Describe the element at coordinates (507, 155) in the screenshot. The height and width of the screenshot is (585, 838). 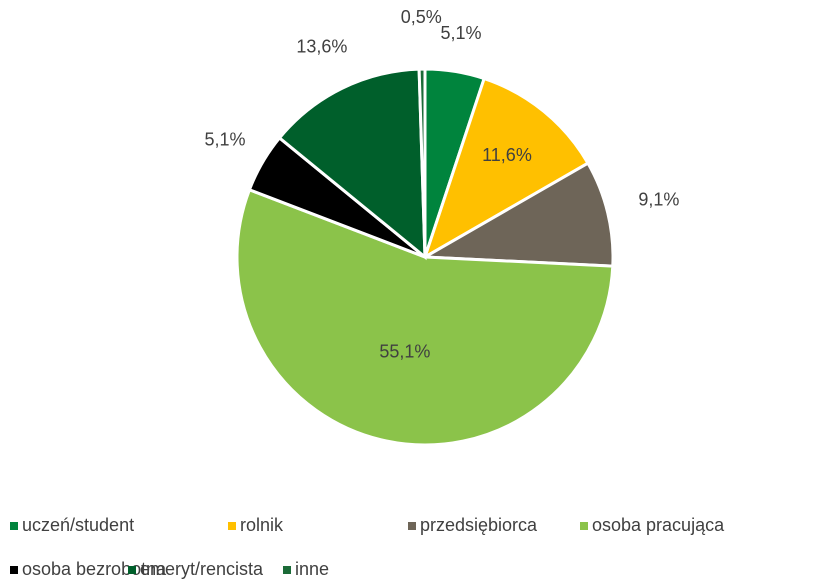
I see `data-label: 11,6%` at that location.